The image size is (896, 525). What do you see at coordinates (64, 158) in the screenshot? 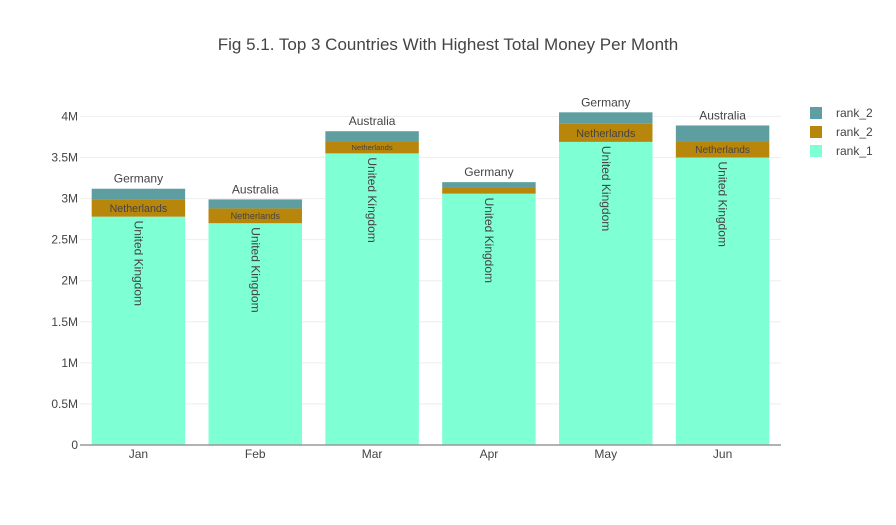
I see `y-tick-label: 3.5M` at bounding box center [64, 158].